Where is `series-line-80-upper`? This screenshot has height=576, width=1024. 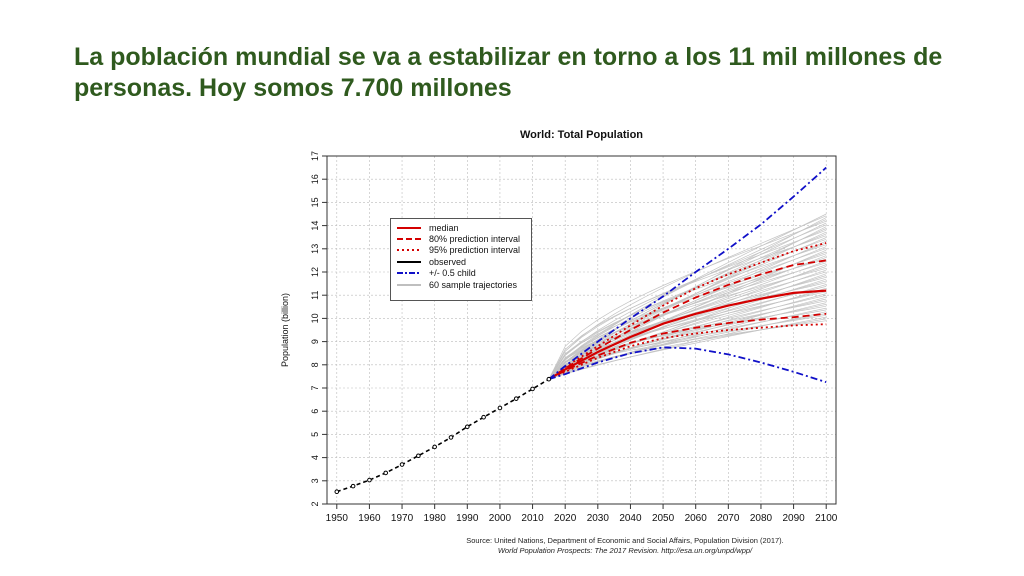 series-line-80-upper is located at coordinates (687, 319).